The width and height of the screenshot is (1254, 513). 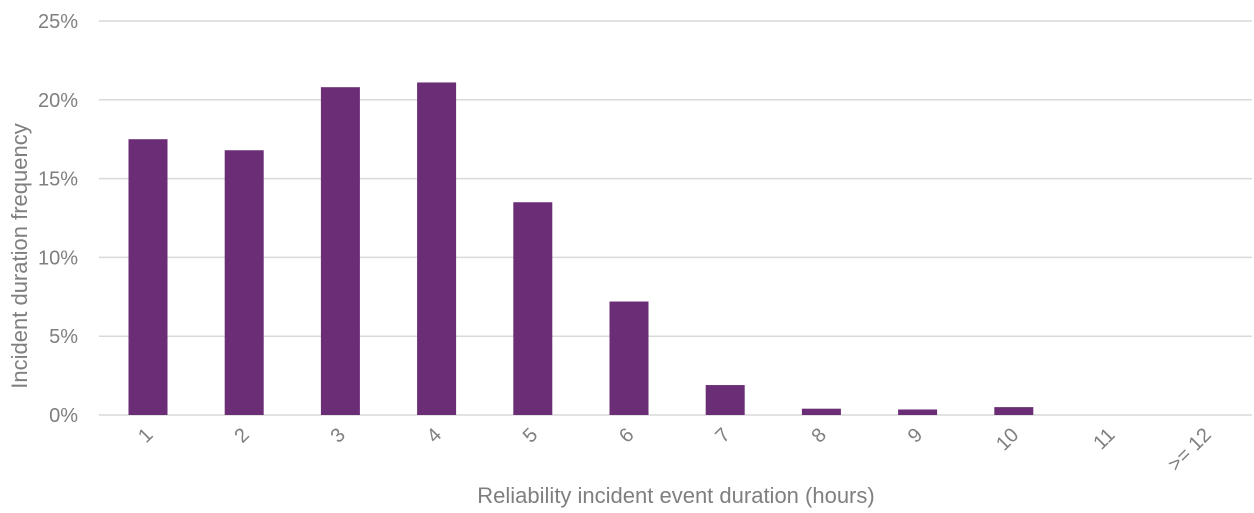 I want to click on y-tick-label: 25%, so click(x=58, y=22).